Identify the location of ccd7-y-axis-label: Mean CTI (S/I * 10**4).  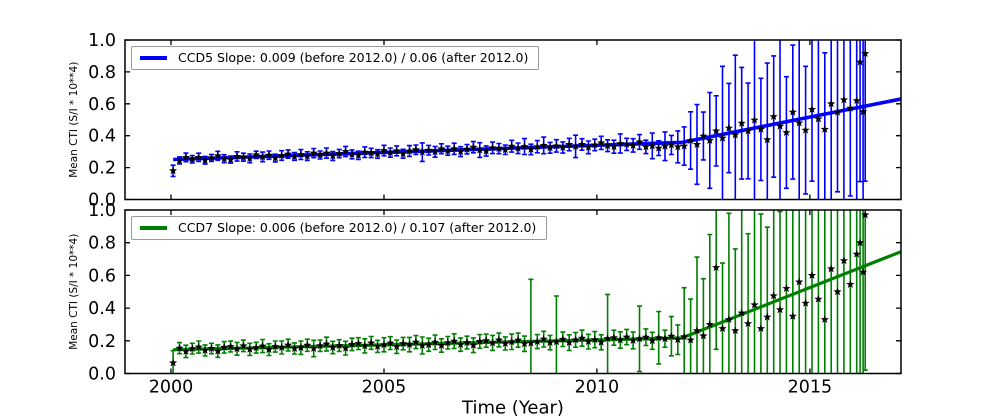
(74, 292).